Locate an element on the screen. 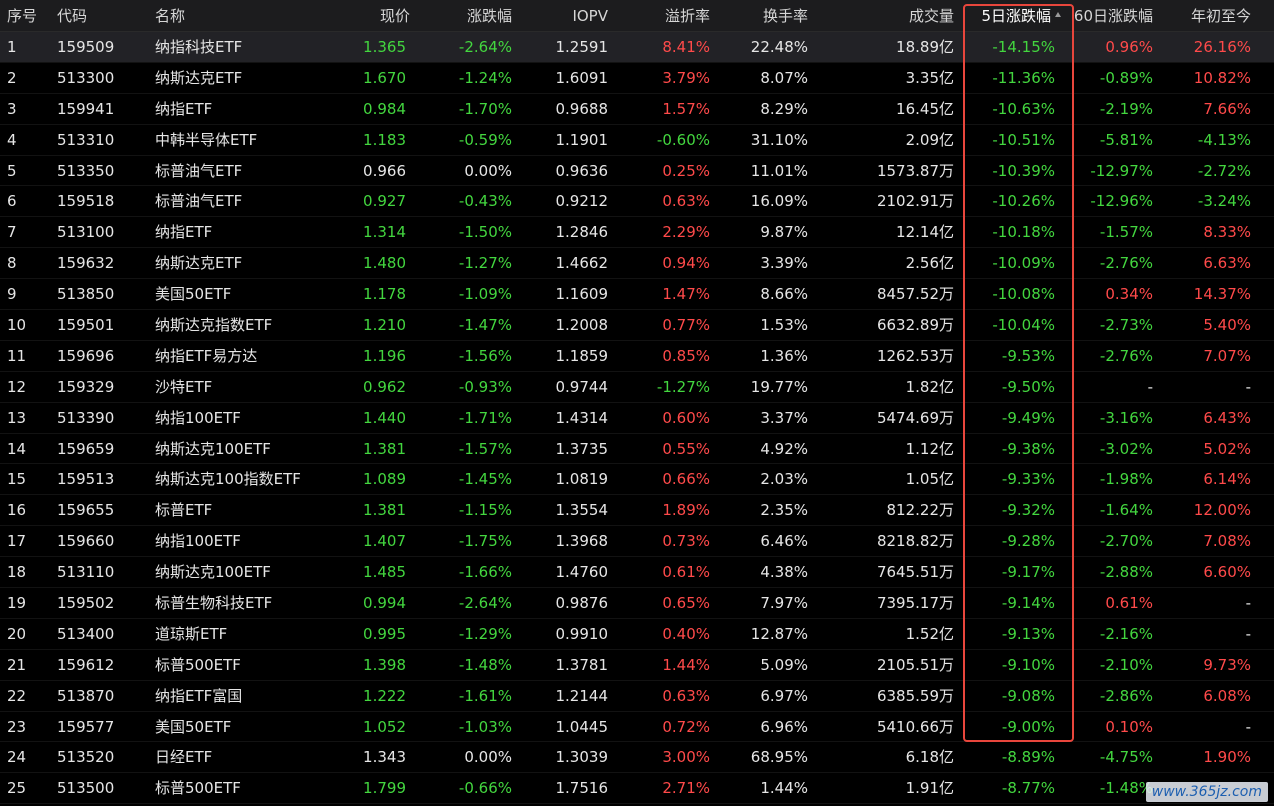  cell-code: 513520 is located at coordinates (86, 757).